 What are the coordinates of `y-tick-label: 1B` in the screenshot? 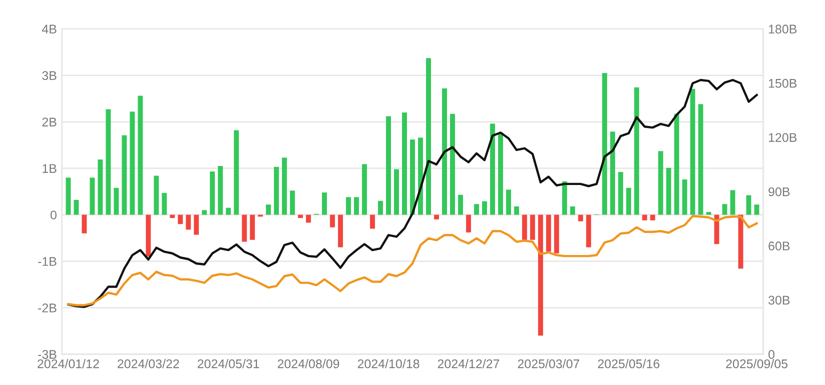 It's located at (49, 168).